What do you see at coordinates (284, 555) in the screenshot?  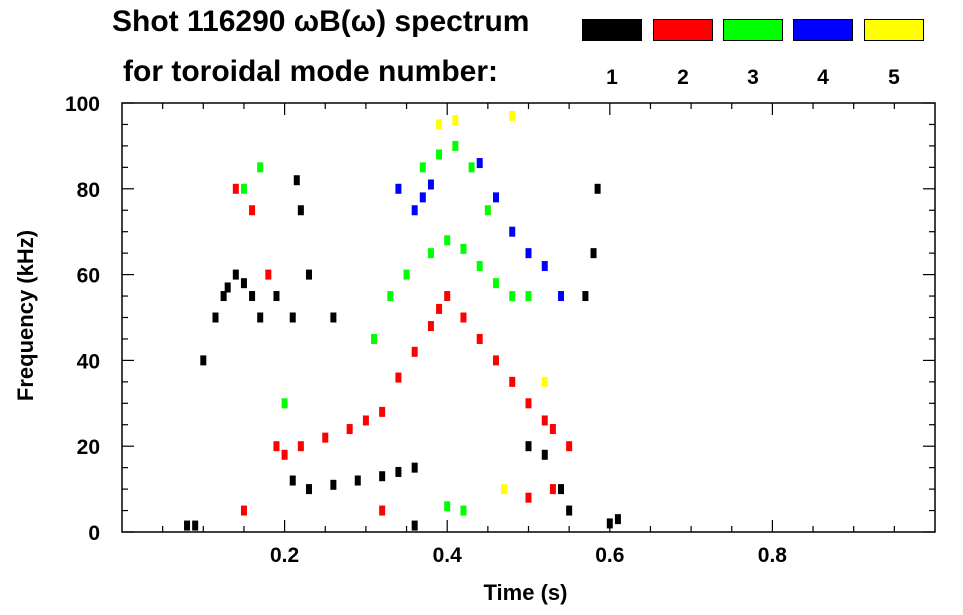 I see `x-tick-label: 0.2` at bounding box center [284, 555].